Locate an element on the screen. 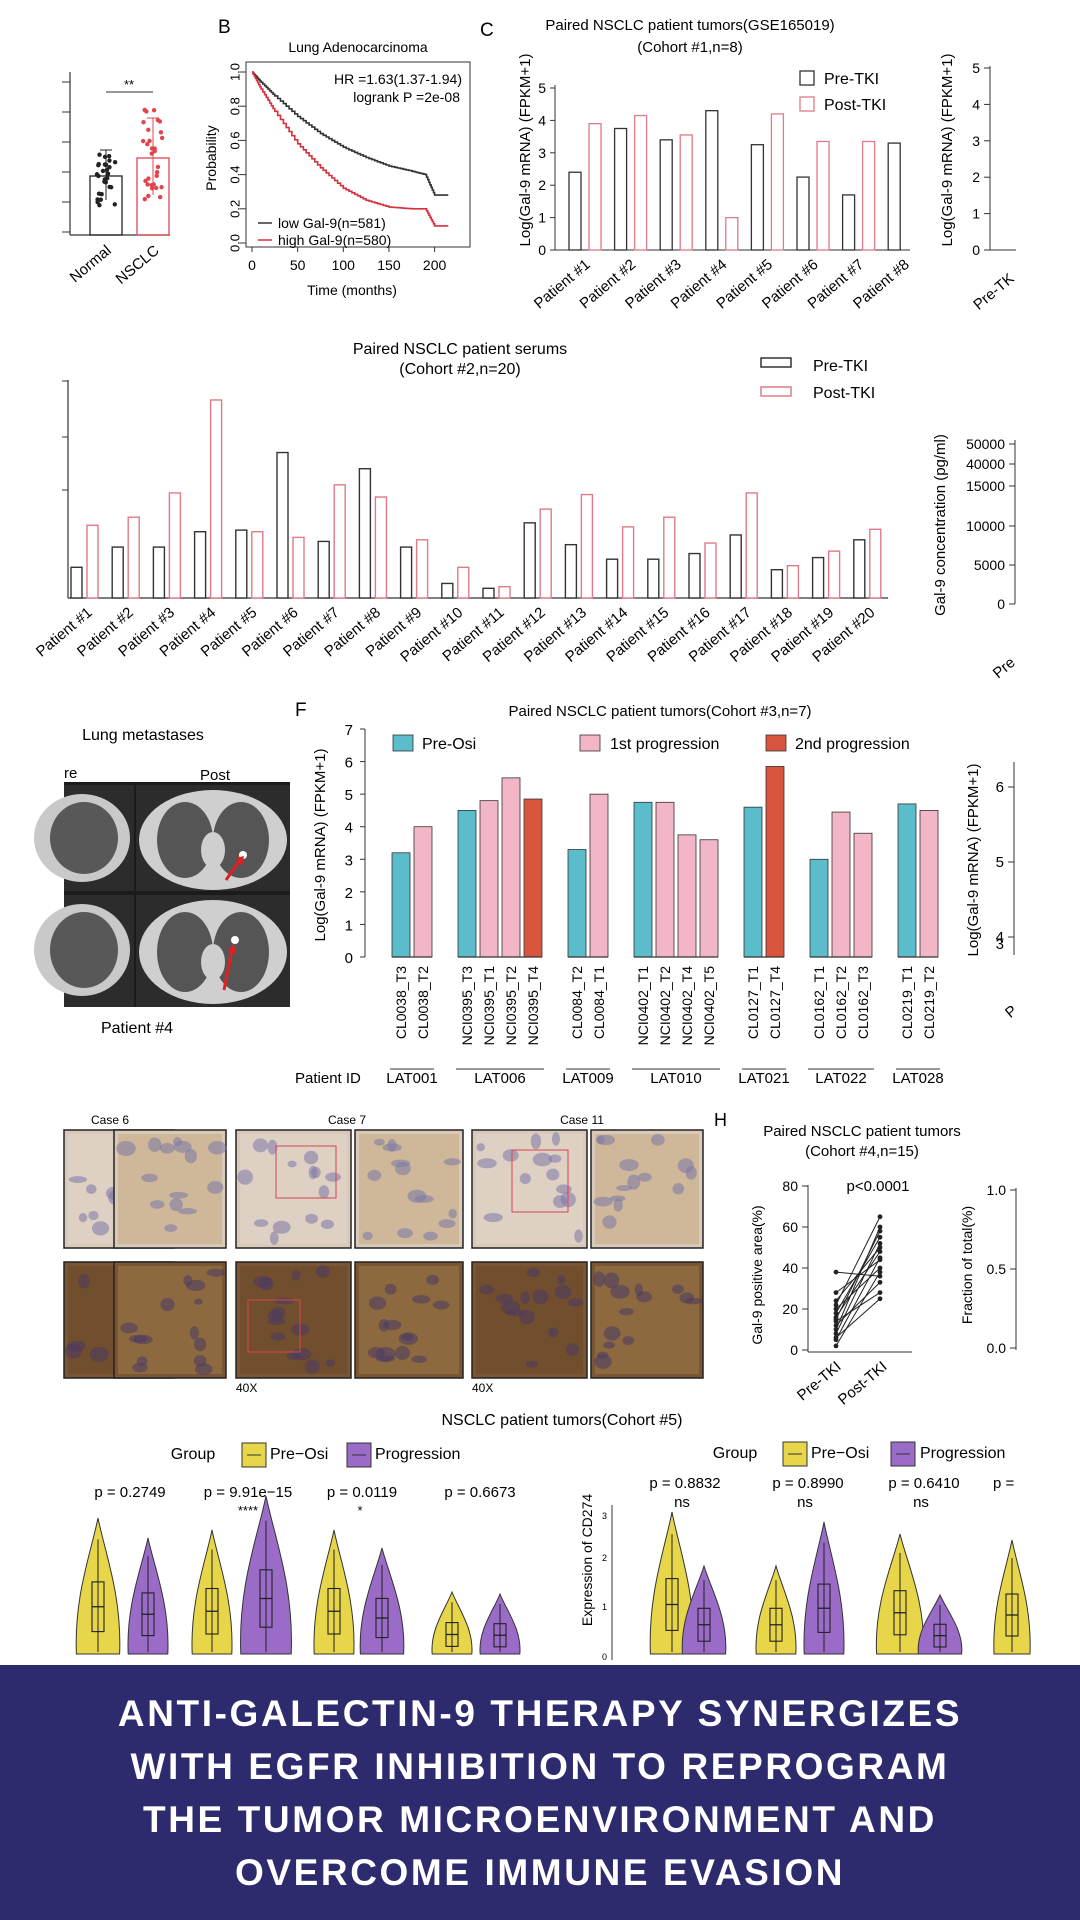 This screenshot has height=1920, width=1080. panel-f-side-xtick: P is located at coordinates (1011, 1011).